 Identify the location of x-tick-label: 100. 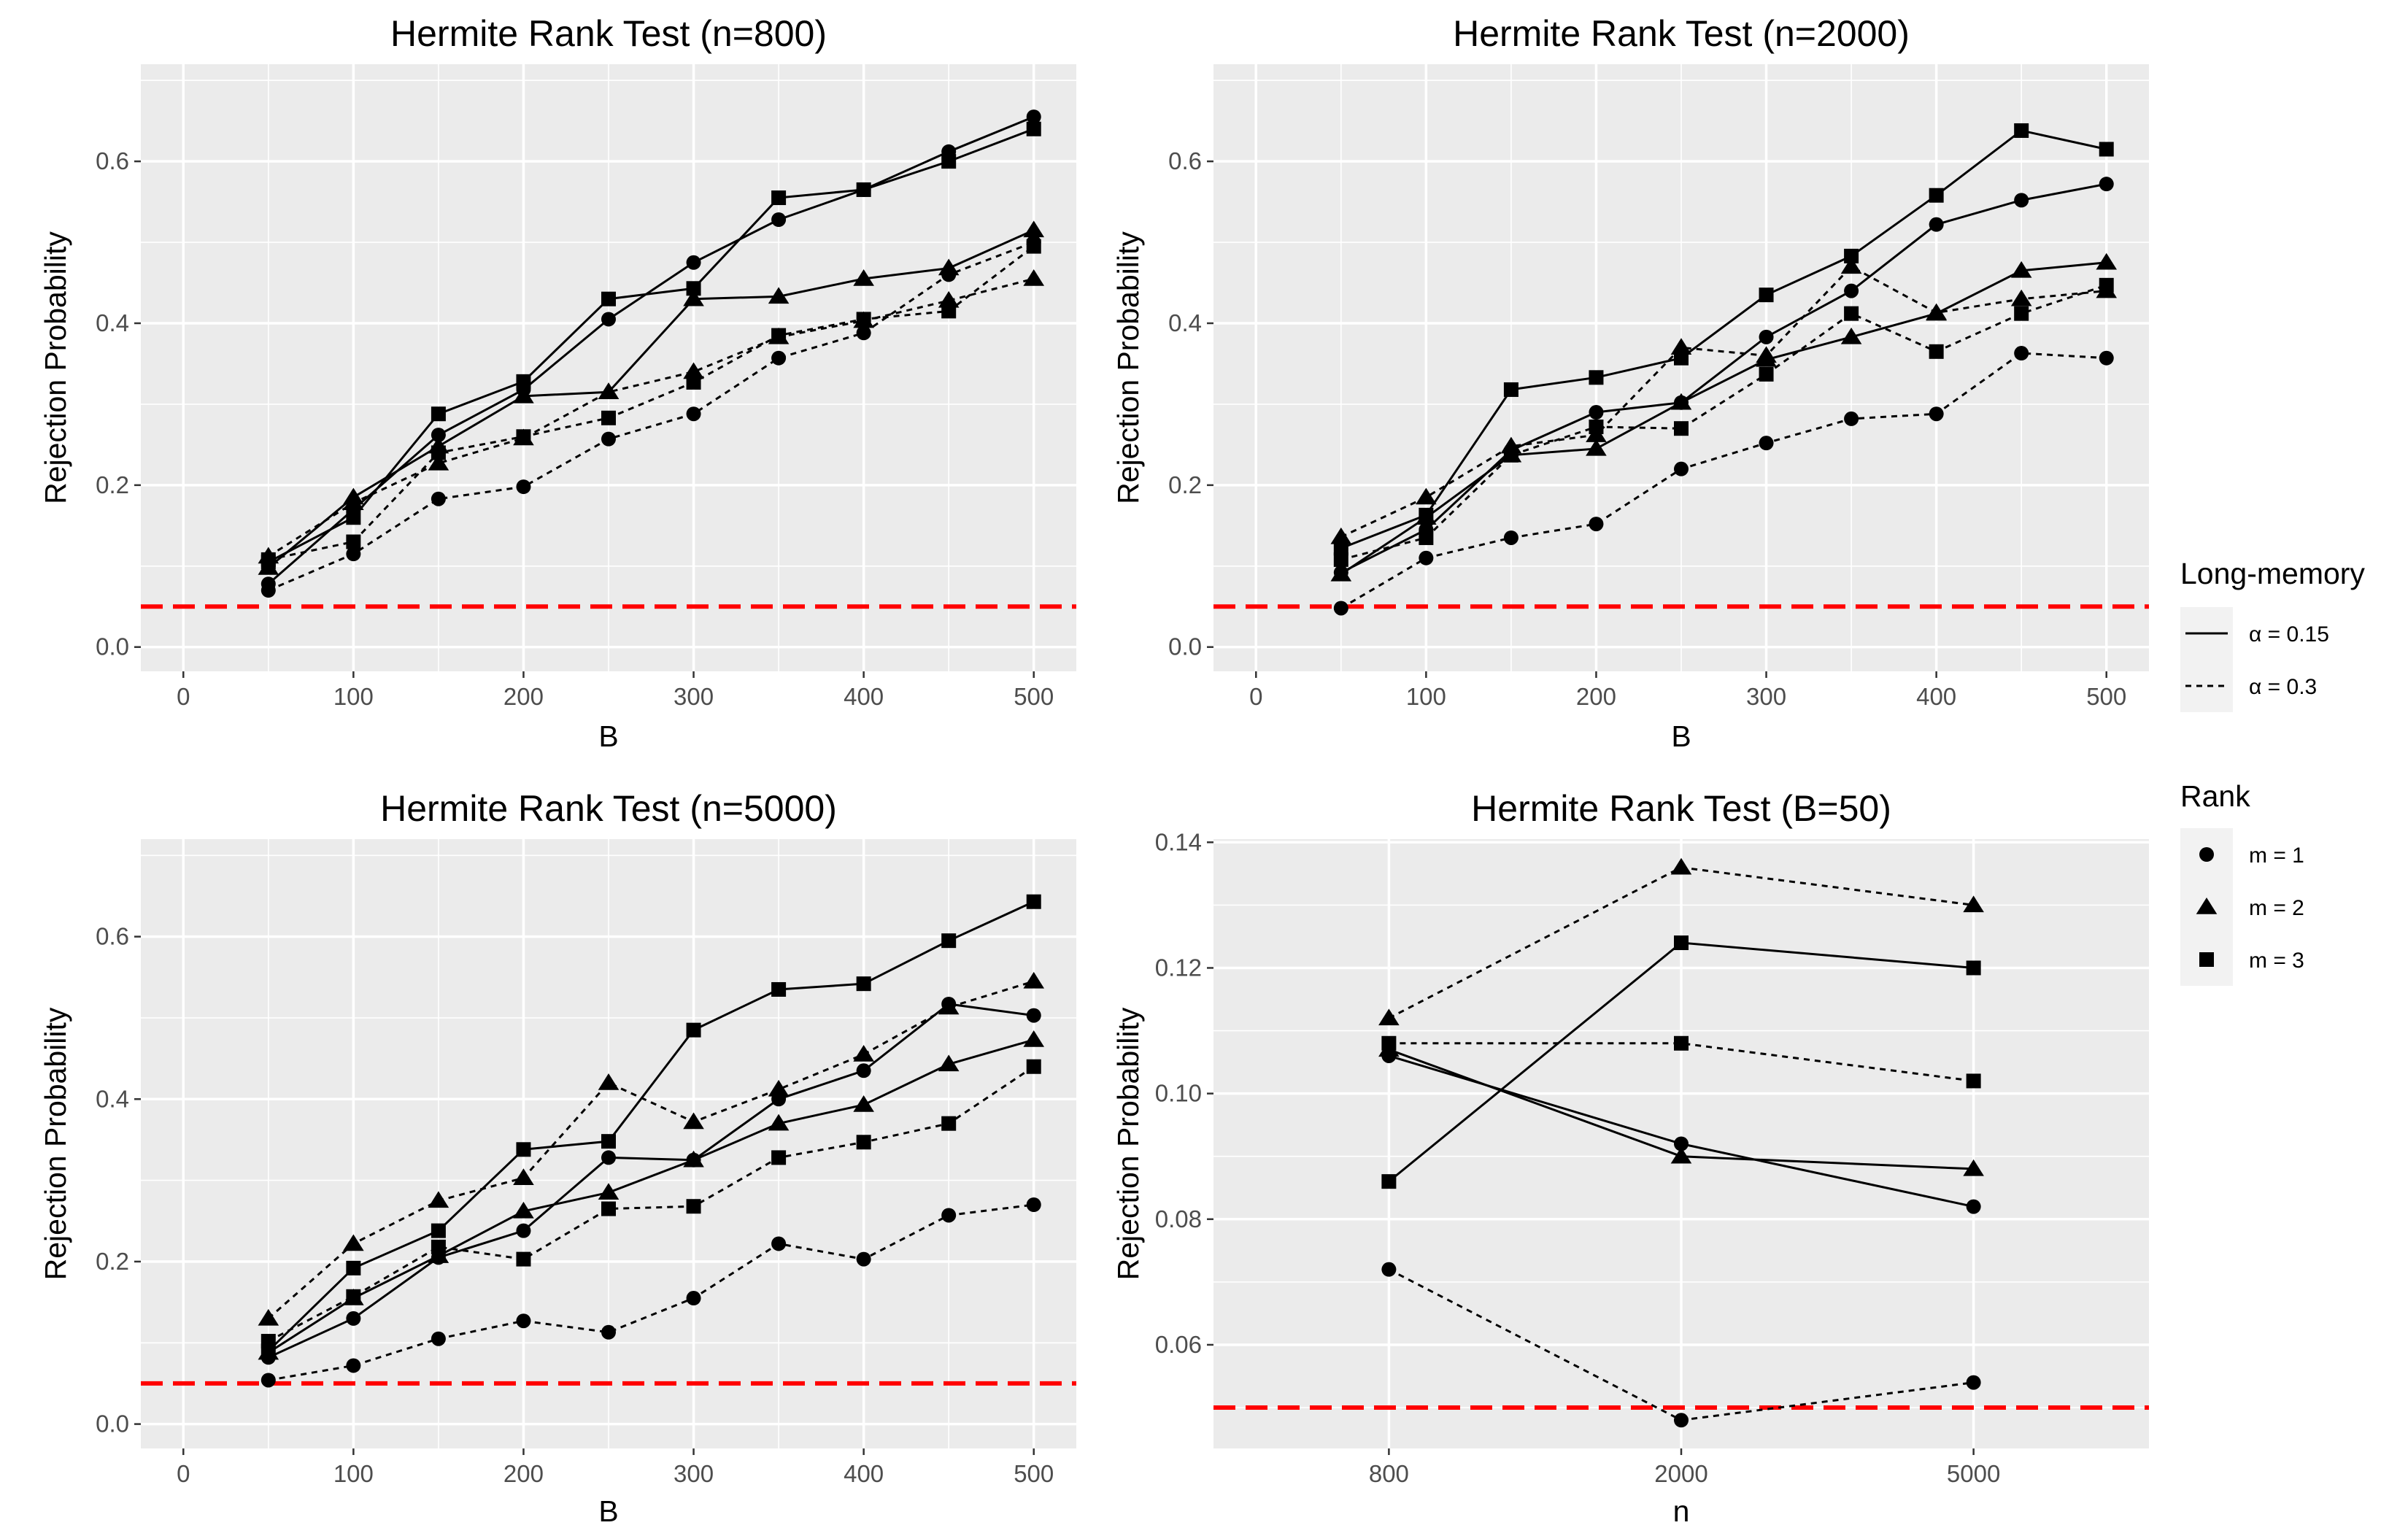
(353, 1473).